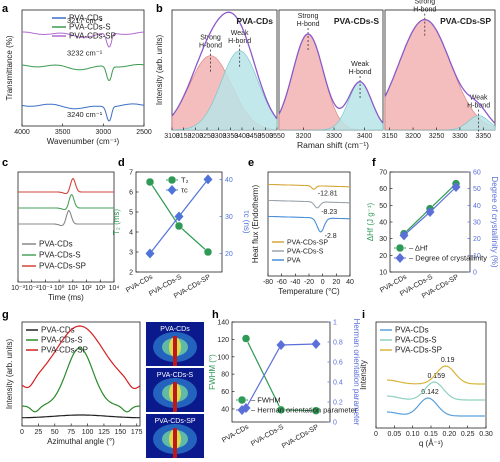  What do you see at coordinates (268, 282) in the screenshot?
I see `dsc-x-tick: -80` at bounding box center [268, 282].